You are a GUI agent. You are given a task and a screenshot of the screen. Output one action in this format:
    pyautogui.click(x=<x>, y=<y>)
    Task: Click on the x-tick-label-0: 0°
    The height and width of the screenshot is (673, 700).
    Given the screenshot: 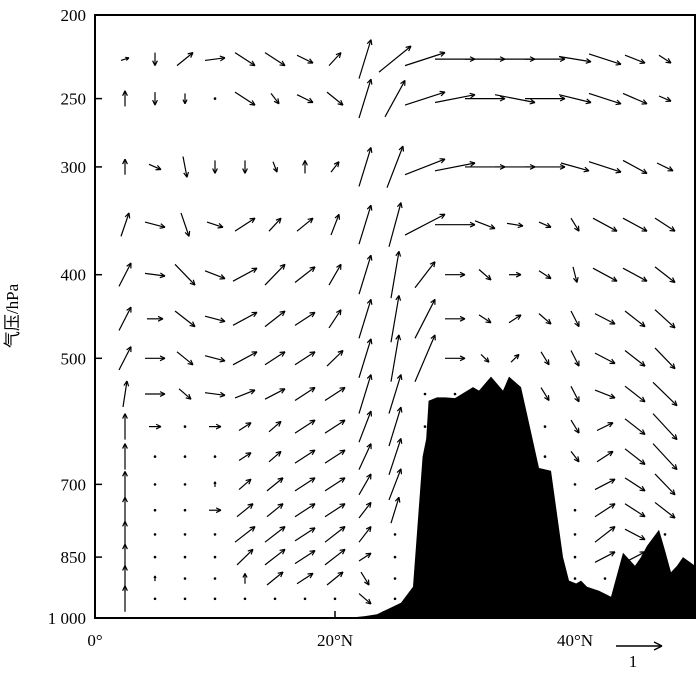 What is the action you would take?
    pyautogui.click(x=94, y=640)
    